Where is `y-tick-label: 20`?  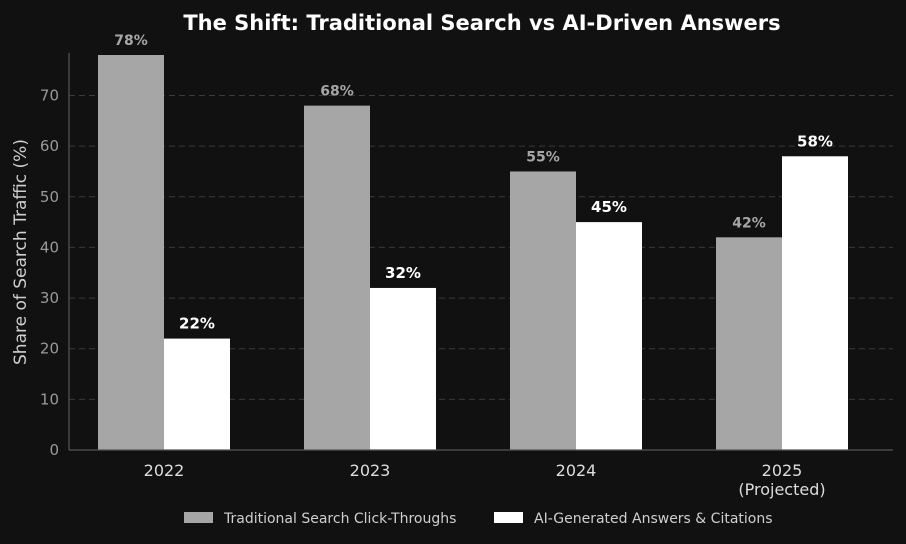 y-tick-label: 20 is located at coordinates (49, 349).